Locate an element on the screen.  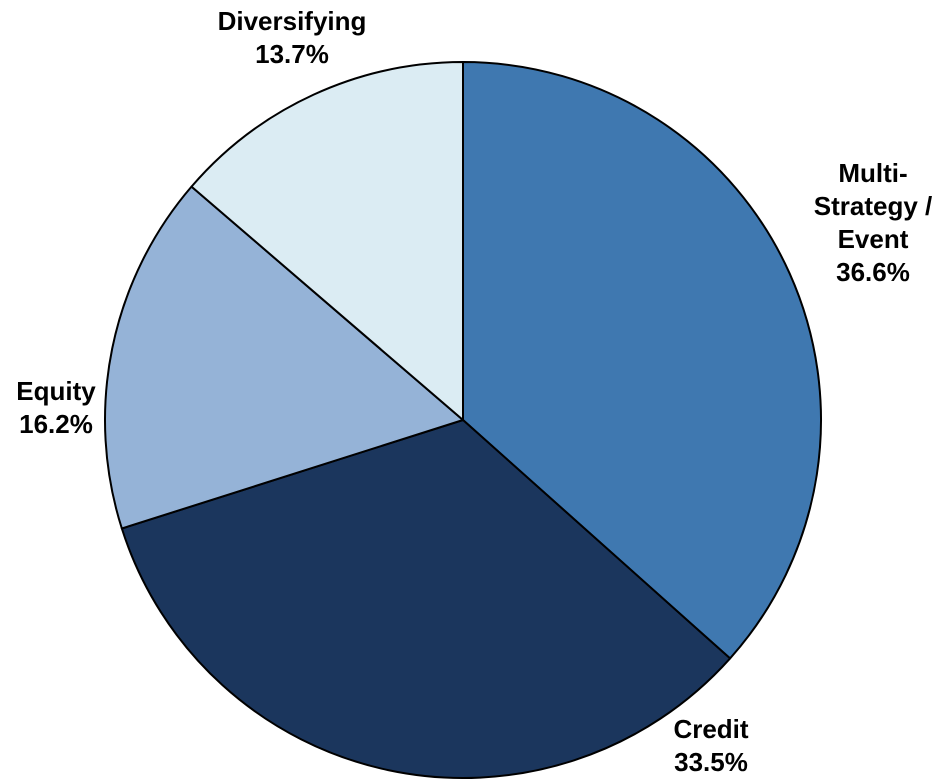
slice-value-label: 16.2% is located at coordinates (56, 424).